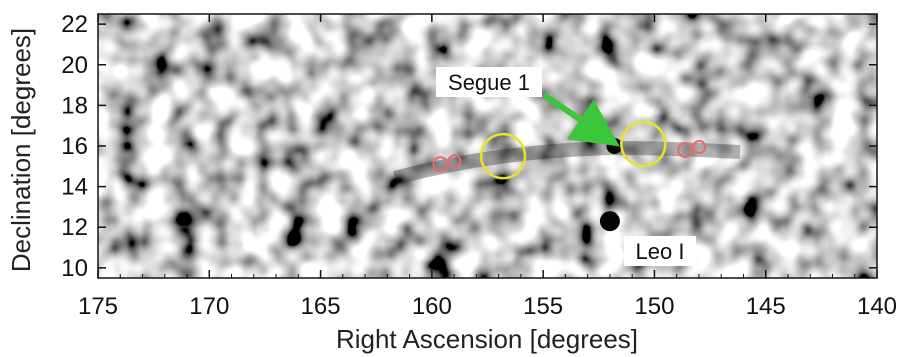 This screenshot has height=357, width=904. What do you see at coordinates (74, 65) in the screenshot?
I see `y-tick-label: 20` at bounding box center [74, 65].